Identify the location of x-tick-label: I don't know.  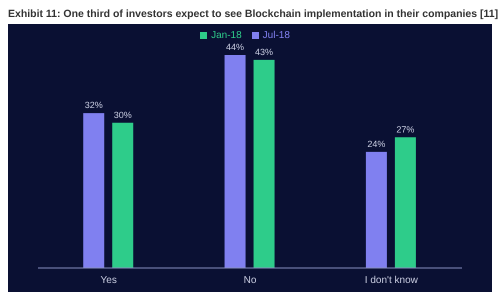
(391, 280).